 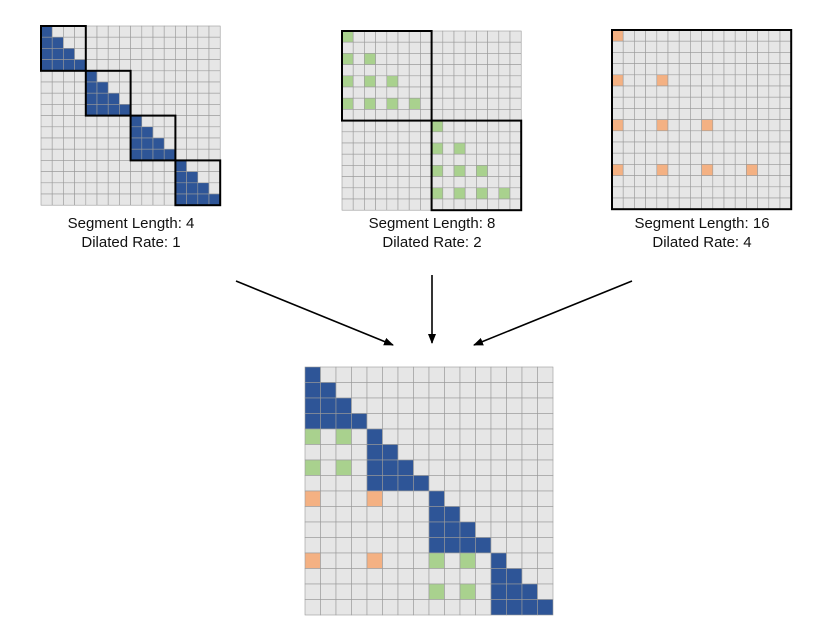 What do you see at coordinates (131, 233) in the screenshot?
I see `caption-panel-1: Segment Length: 4 Dilated Rate: 1` at bounding box center [131, 233].